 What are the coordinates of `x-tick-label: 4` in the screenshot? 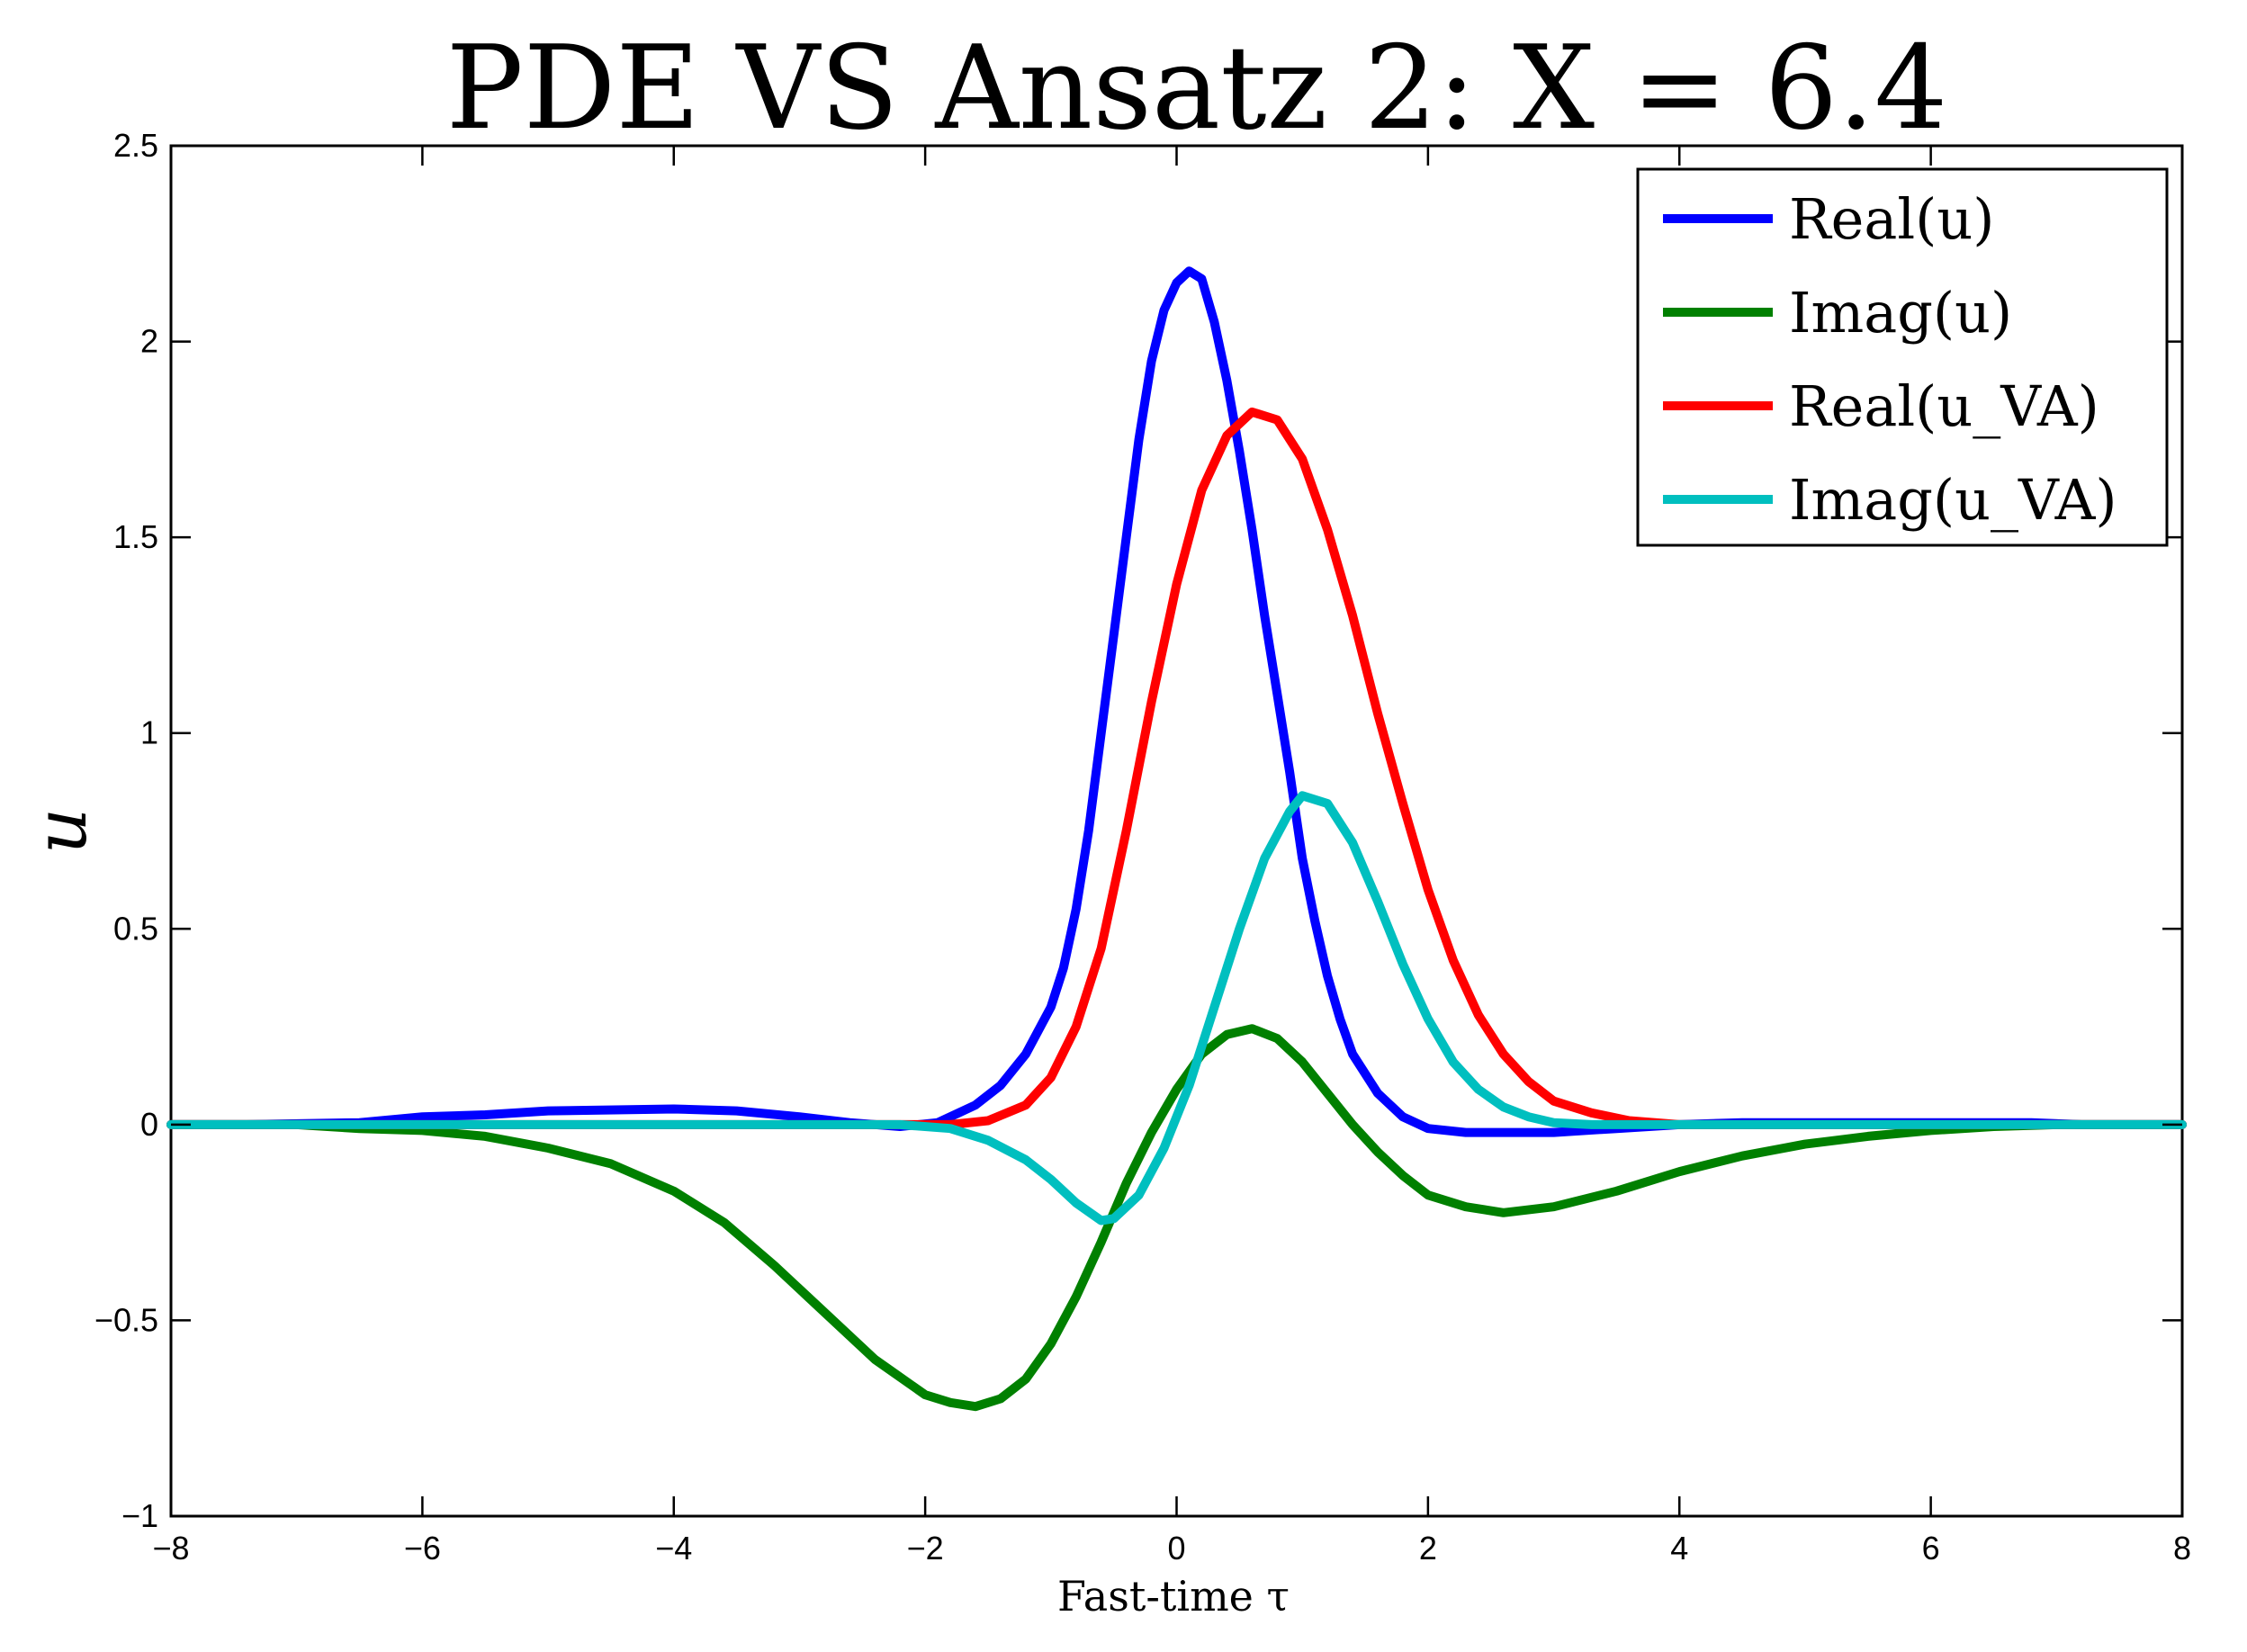 It's located at (1679, 1548).